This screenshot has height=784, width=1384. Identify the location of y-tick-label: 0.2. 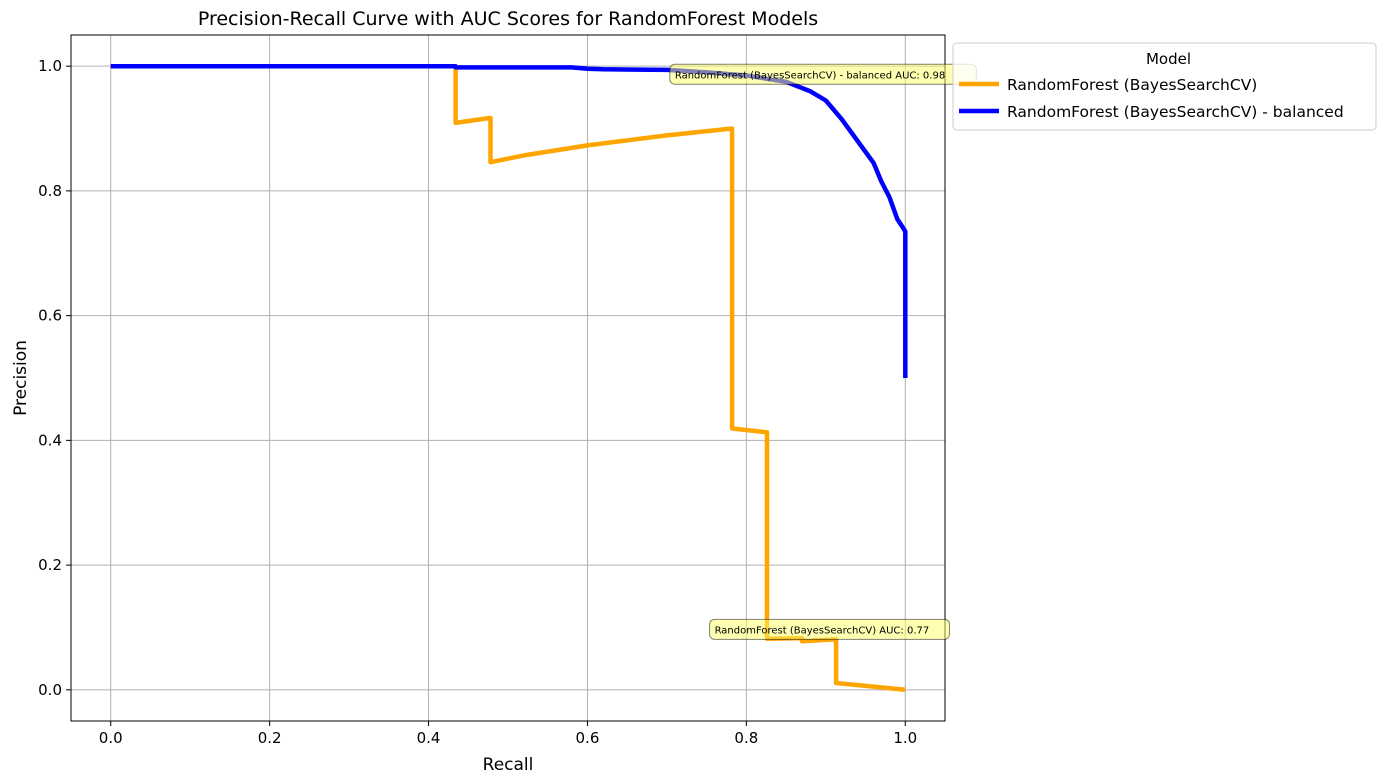
(50, 565).